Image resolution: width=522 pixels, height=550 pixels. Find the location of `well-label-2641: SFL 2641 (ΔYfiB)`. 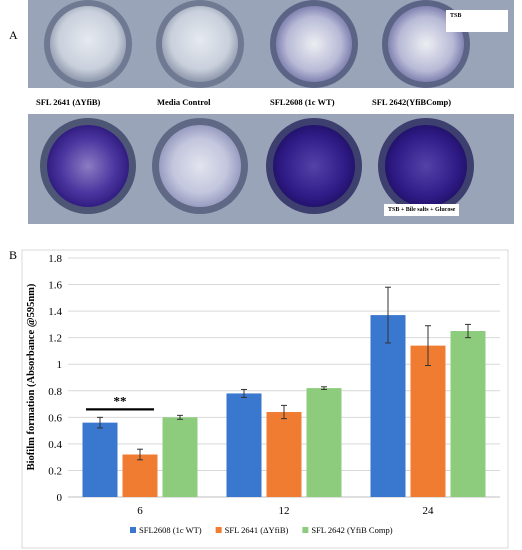

well-label-2641: SFL 2641 (ΔYfiB) is located at coordinates (68, 102).